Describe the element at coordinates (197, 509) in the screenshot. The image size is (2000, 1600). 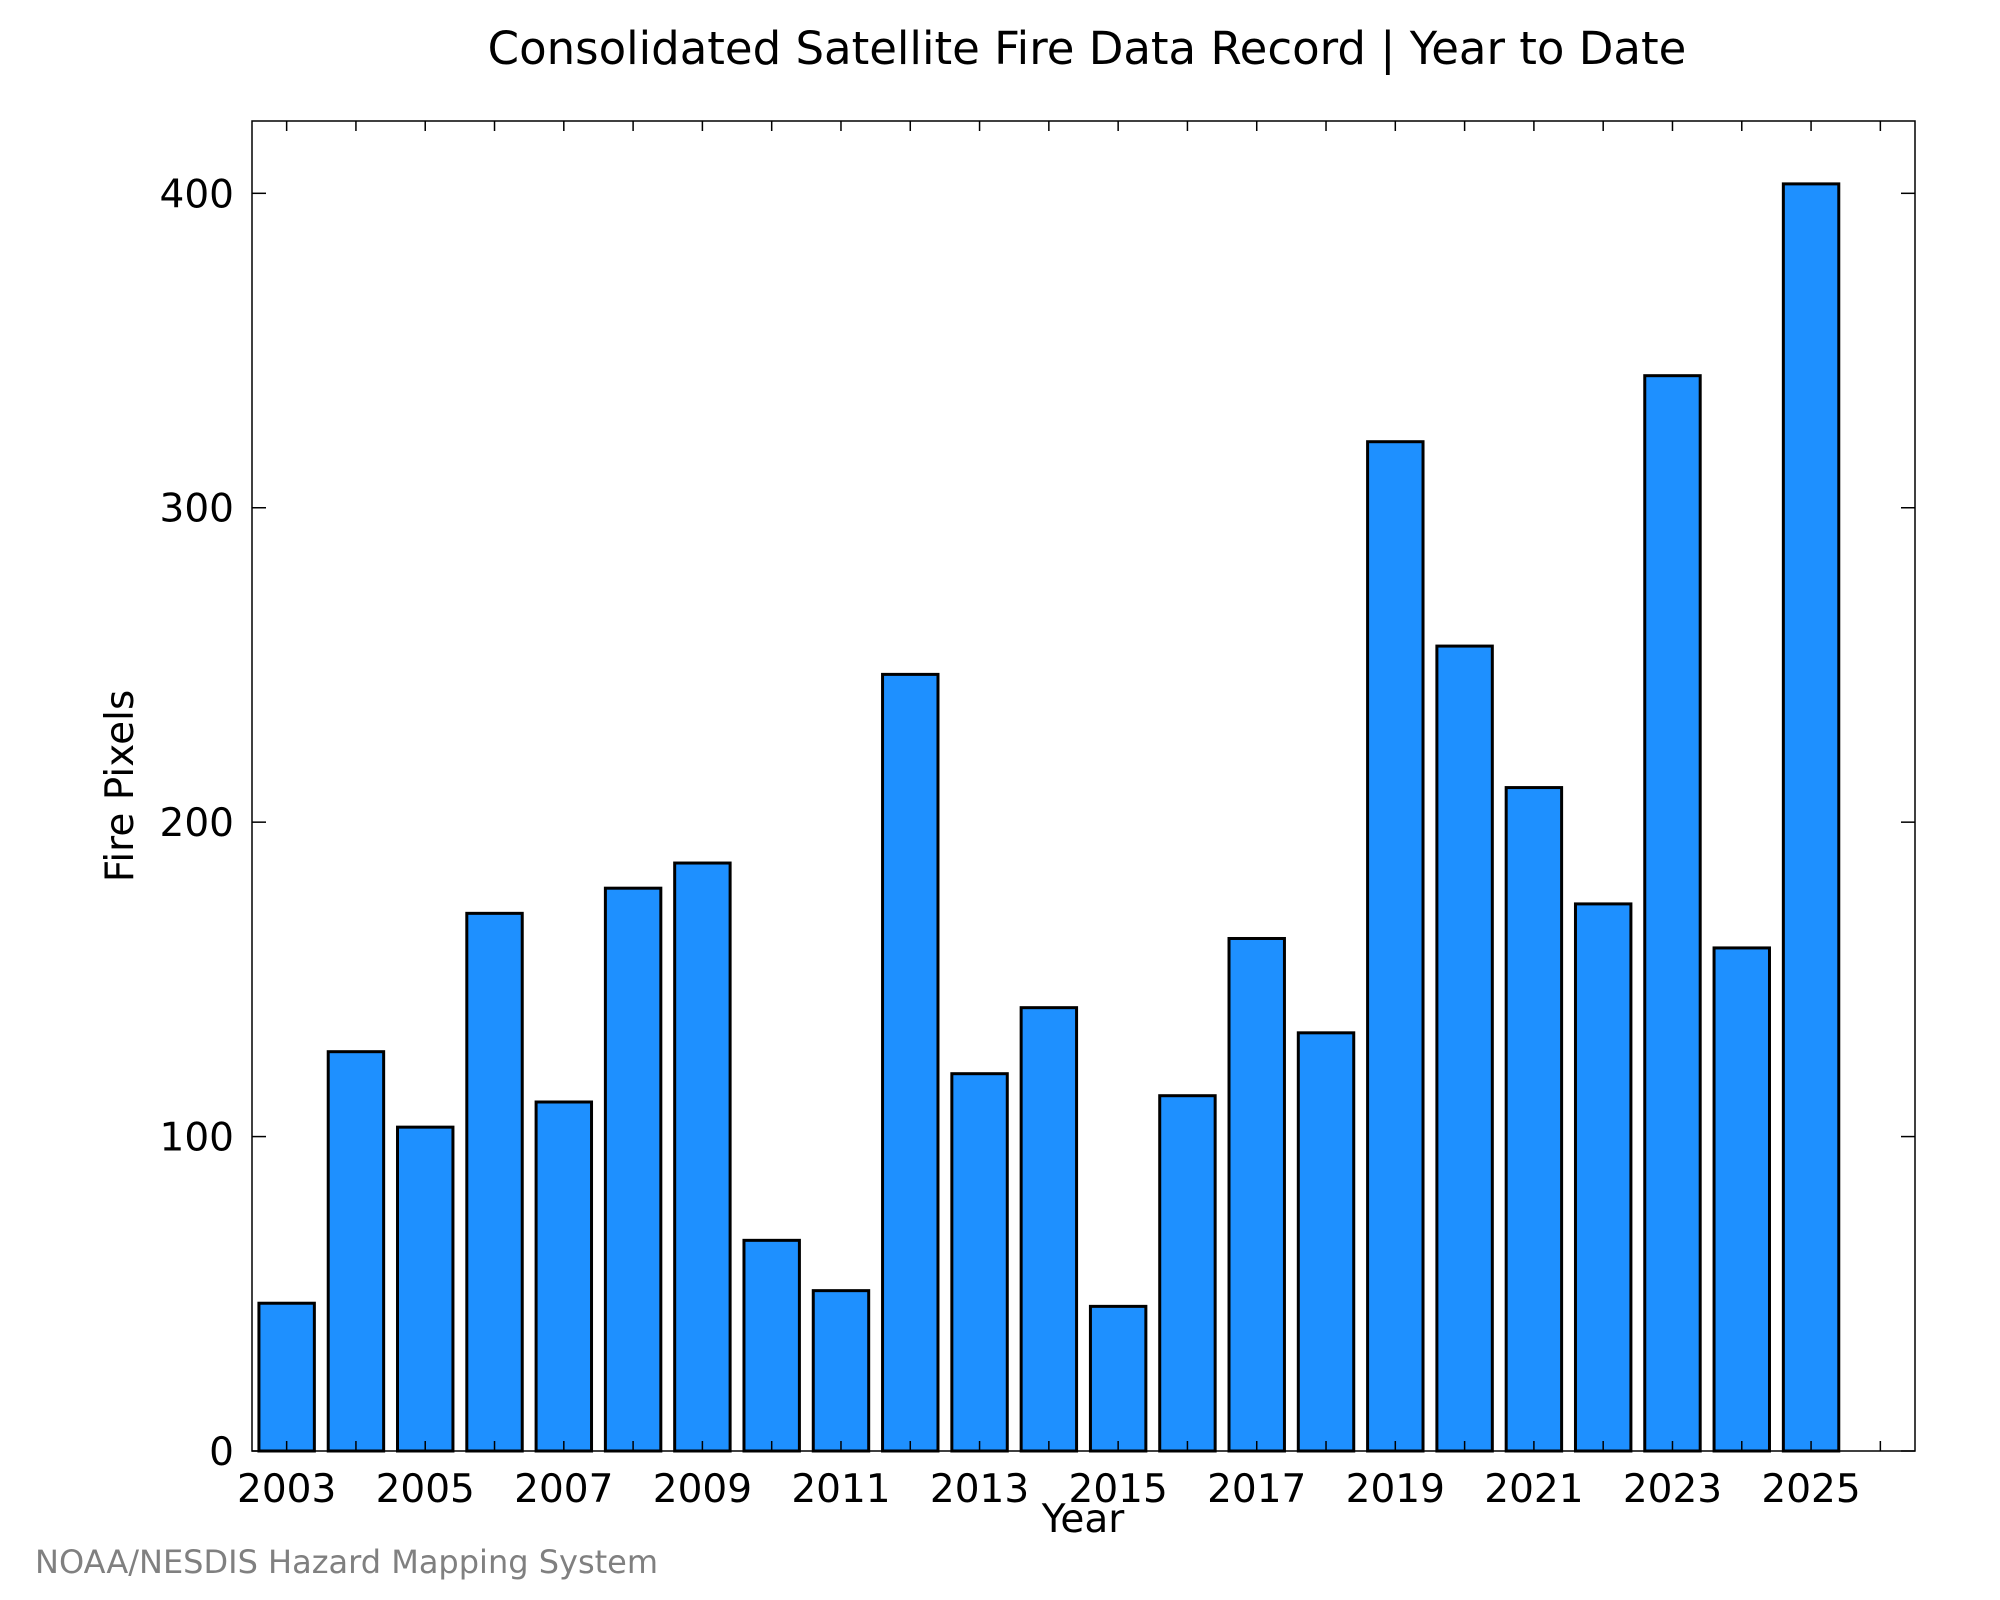
I see `y-tick-label: 300` at that location.